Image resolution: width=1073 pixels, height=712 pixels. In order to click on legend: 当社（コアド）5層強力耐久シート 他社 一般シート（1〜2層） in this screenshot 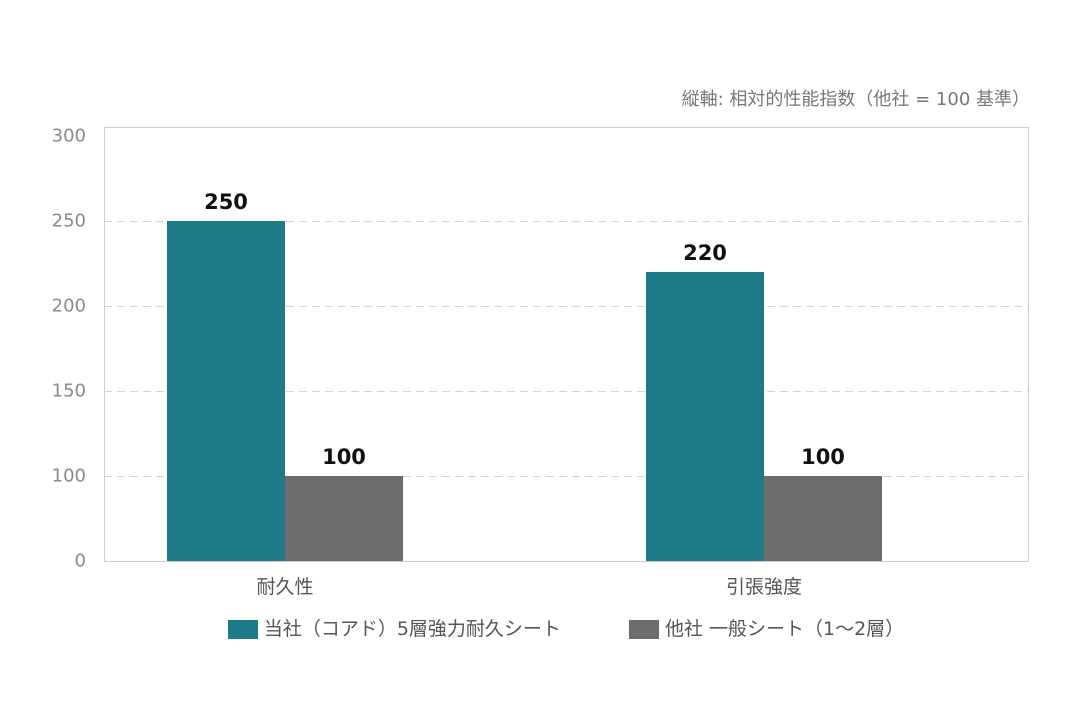, I will do `click(566, 629)`.